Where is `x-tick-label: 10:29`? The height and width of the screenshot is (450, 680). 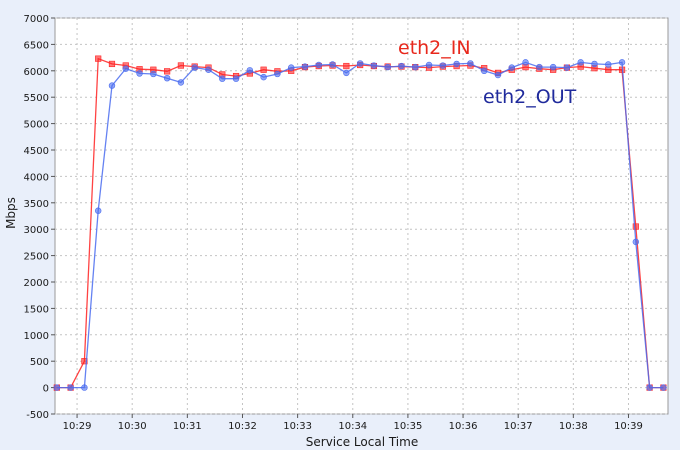 x-tick-label: 10:29 is located at coordinates (77, 426).